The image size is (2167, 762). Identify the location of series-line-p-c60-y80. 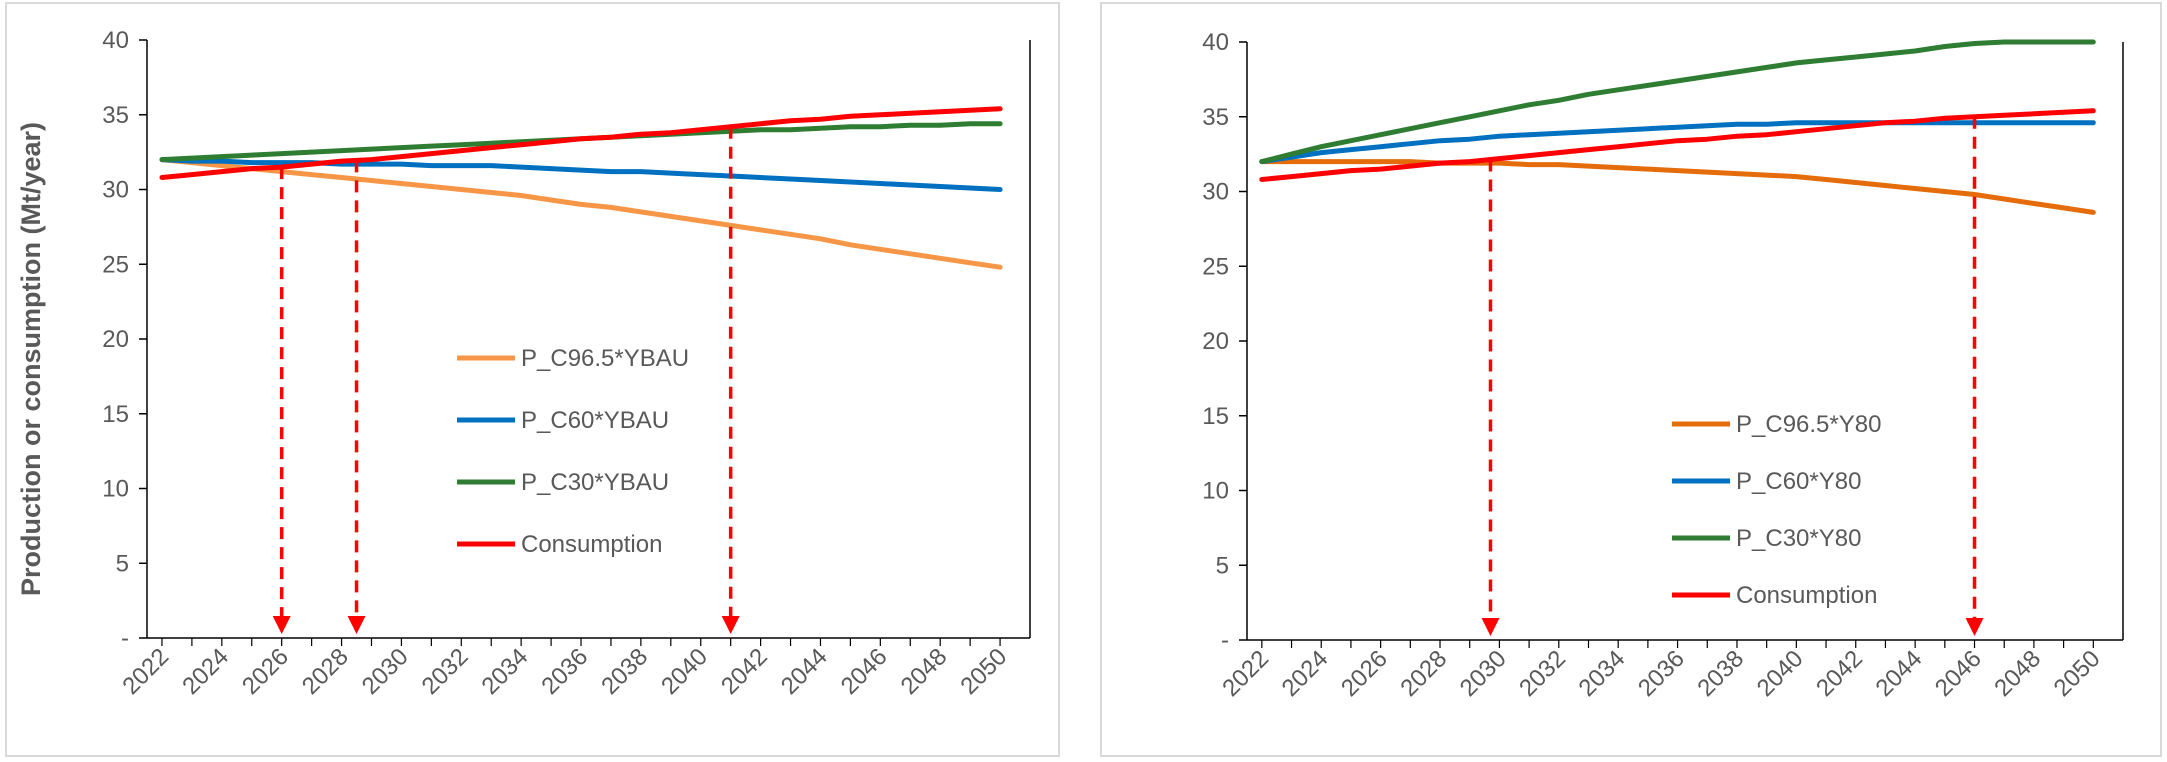
(1677, 142).